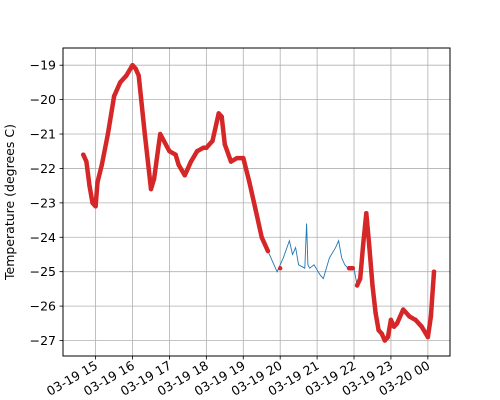  I want to click on y-tick-label: −19, so click(43, 65).